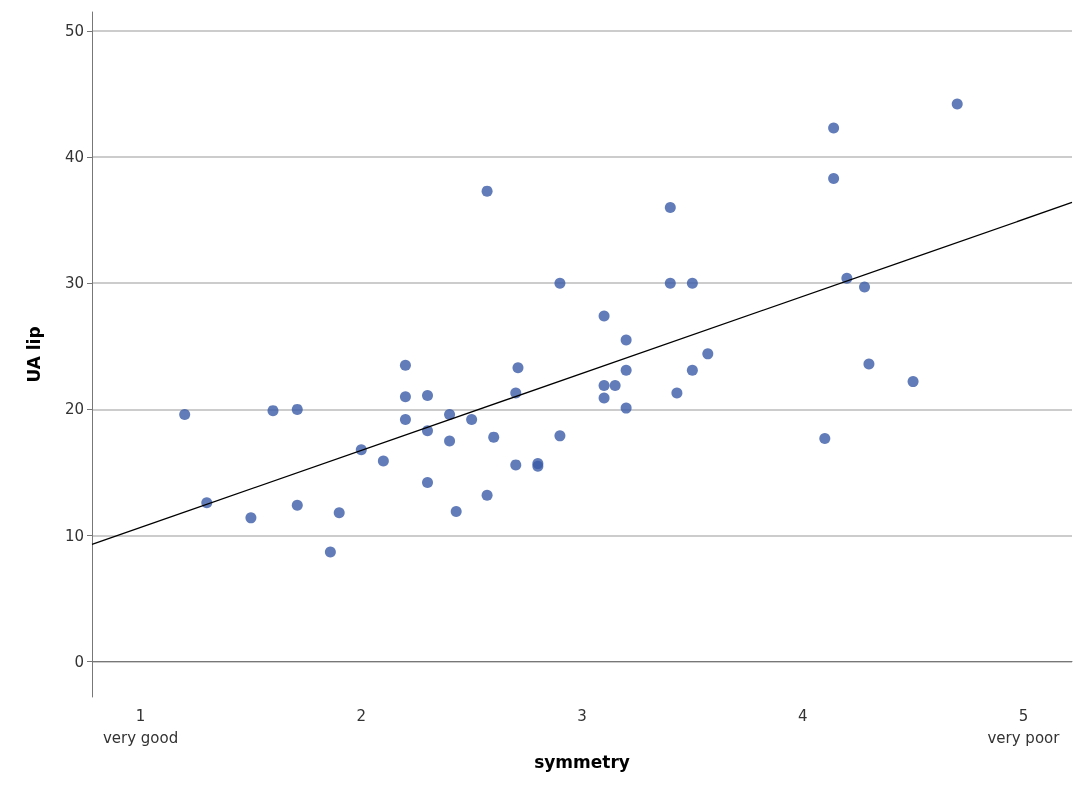 This screenshot has height=790, width=1075. What do you see at coordinates (582, 762) in the screenshot?
I see `x-axis-title: symmetry` at bounding box center [582, 762].